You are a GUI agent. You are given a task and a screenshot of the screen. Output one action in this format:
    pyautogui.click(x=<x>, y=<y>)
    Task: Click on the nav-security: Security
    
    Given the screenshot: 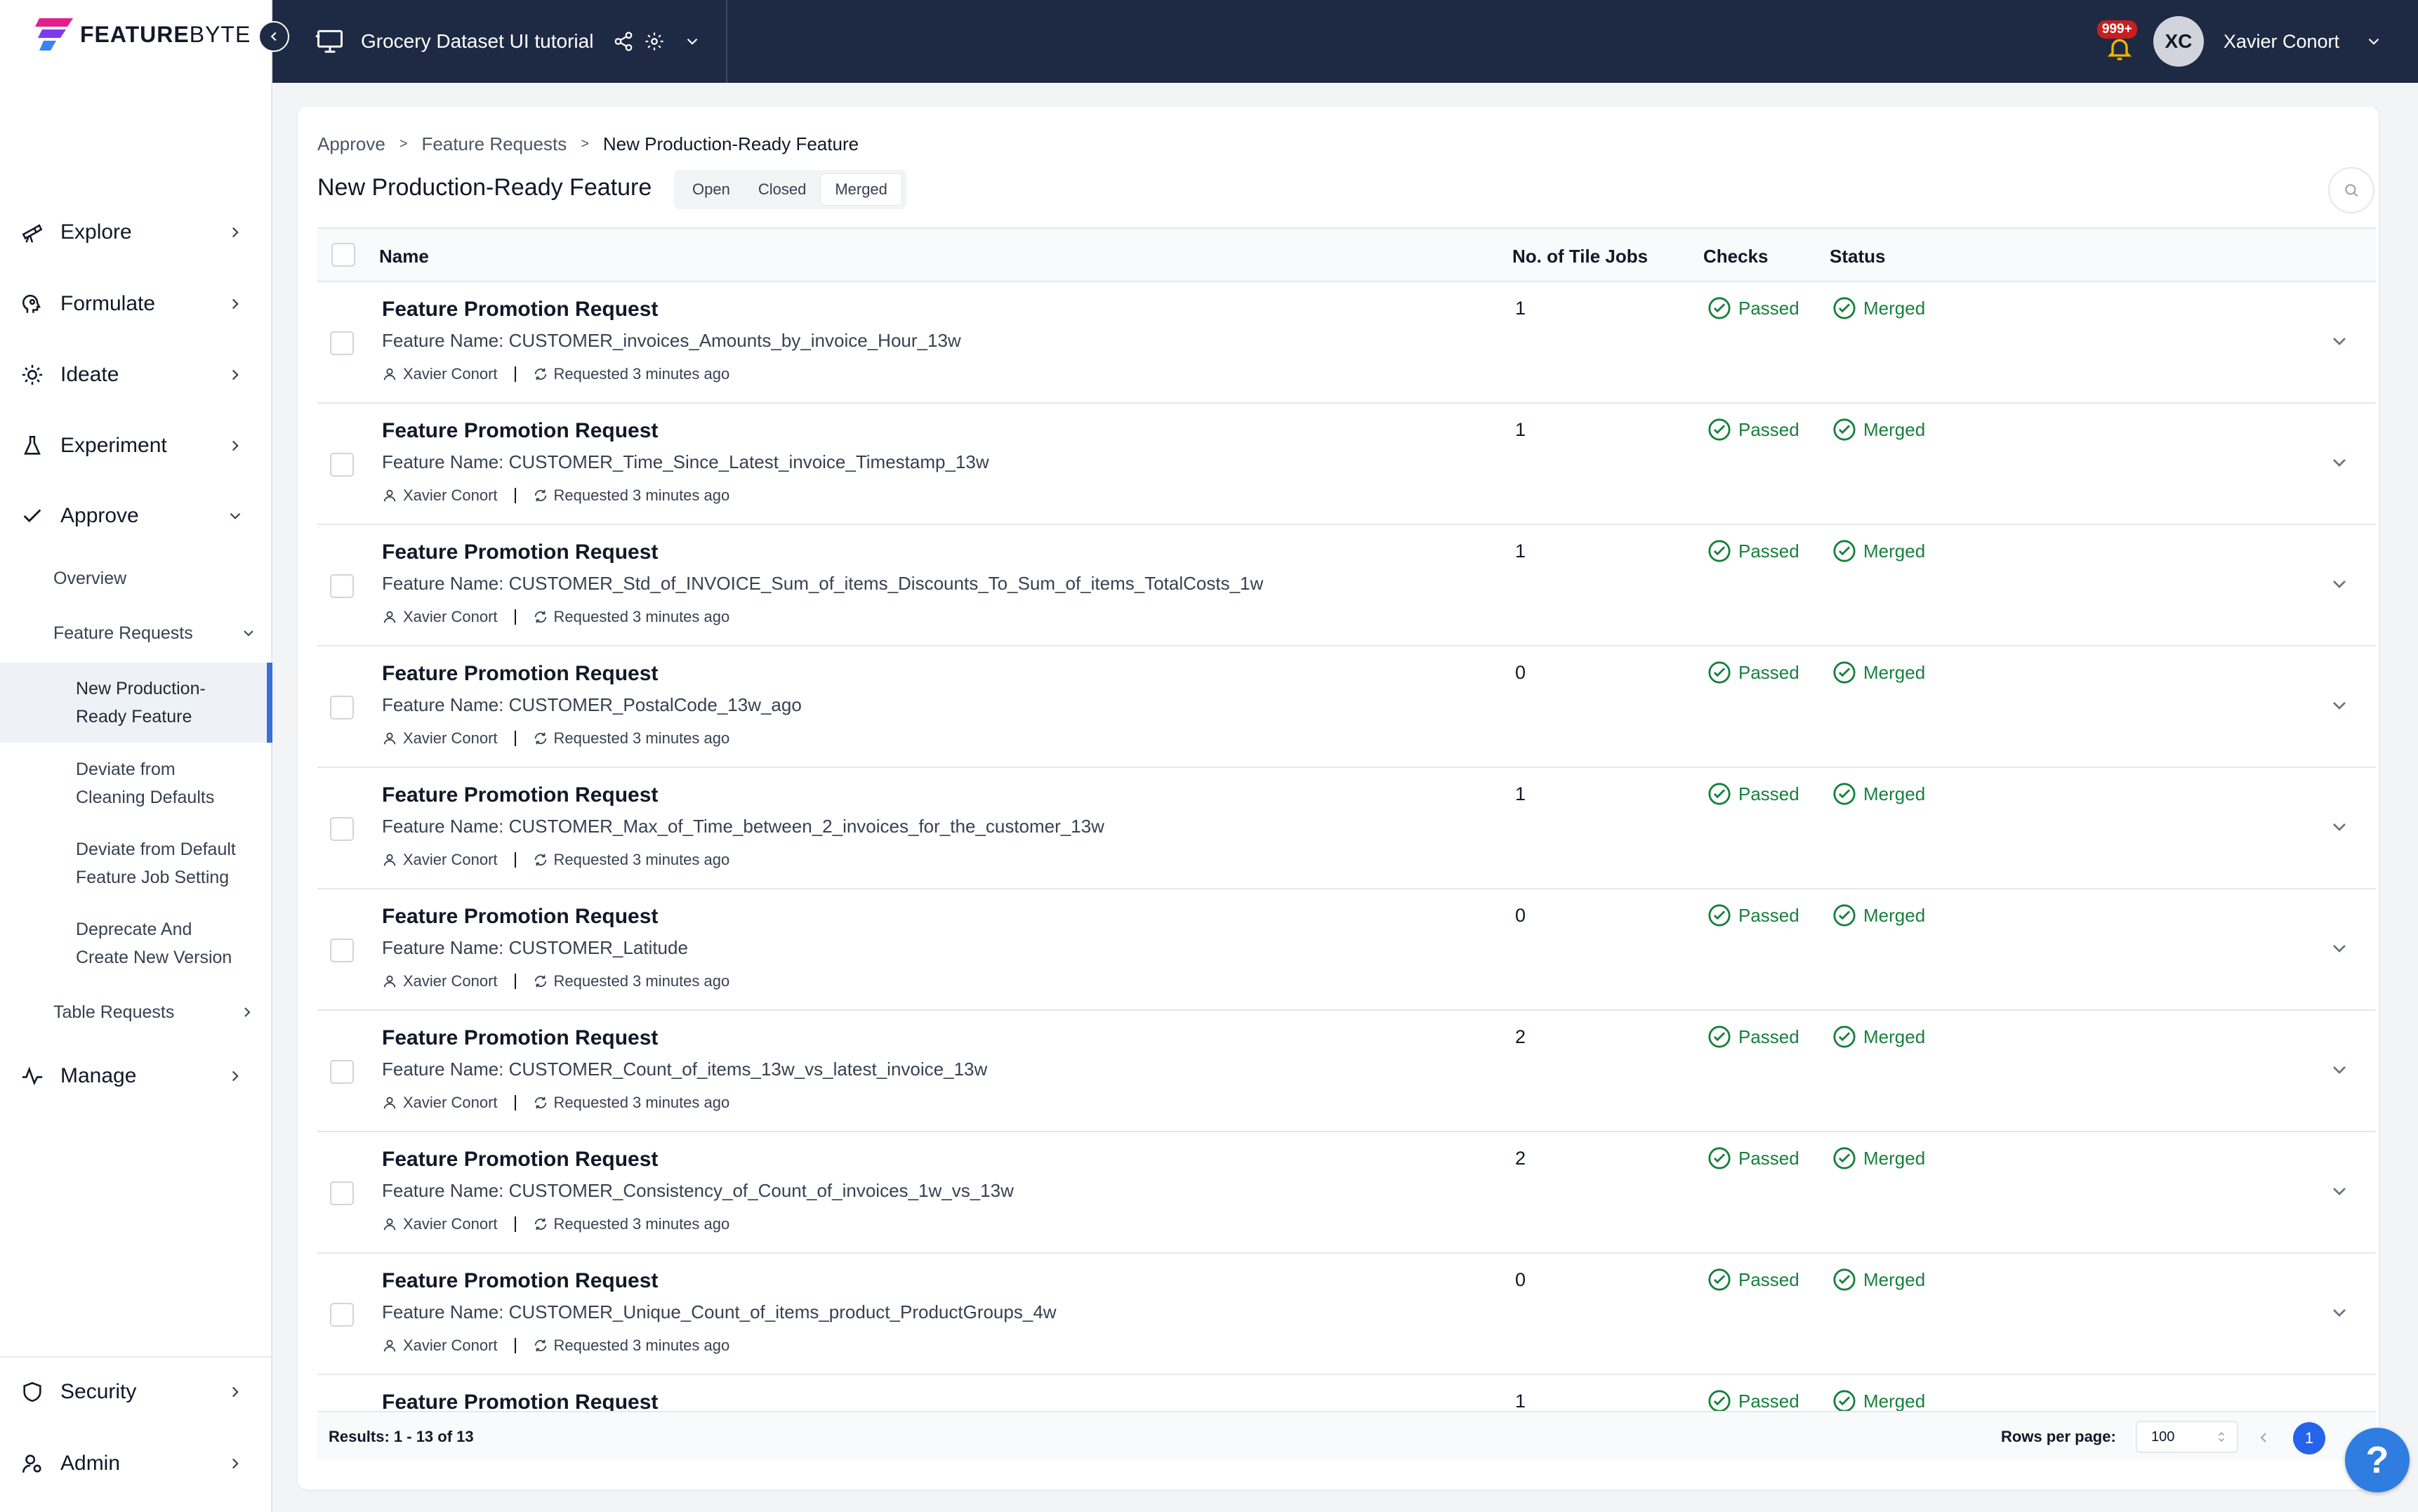 What is the action you would take?
    pyautogui.click(x=136, y=1392)
    